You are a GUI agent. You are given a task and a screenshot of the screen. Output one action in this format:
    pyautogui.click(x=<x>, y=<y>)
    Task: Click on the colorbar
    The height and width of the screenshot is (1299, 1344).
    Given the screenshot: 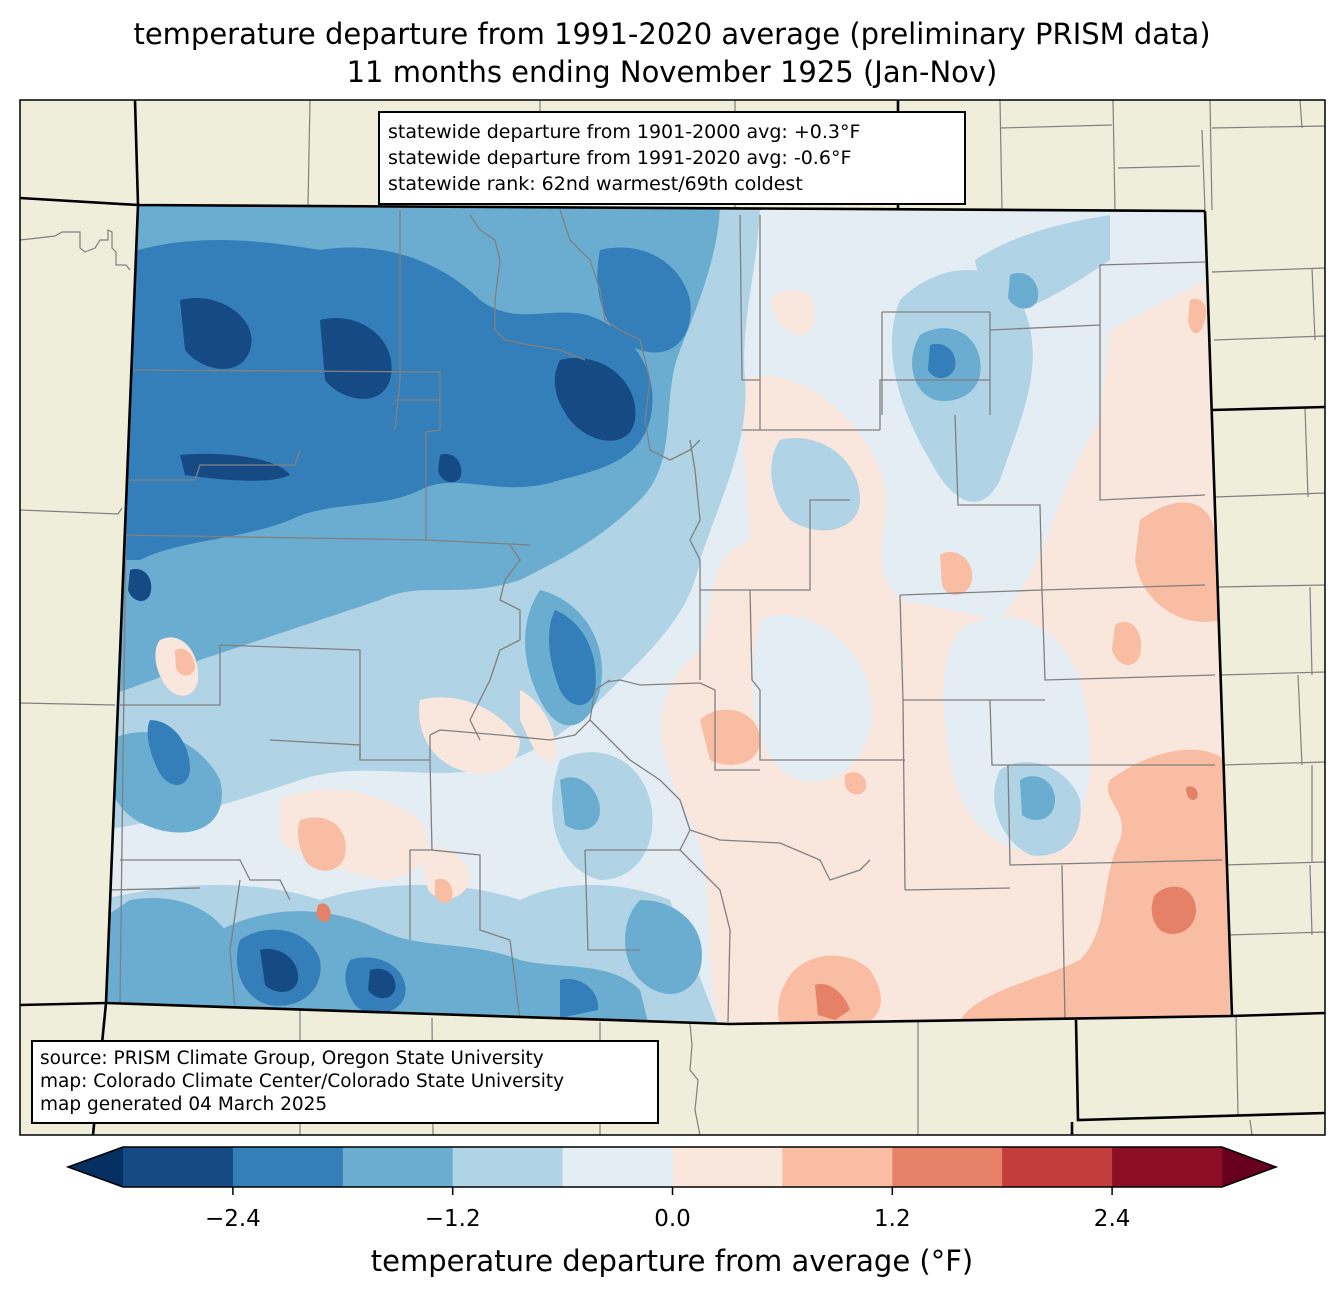 What is the action you would take?
    pyautogui.click(x=672, y=1170)
    